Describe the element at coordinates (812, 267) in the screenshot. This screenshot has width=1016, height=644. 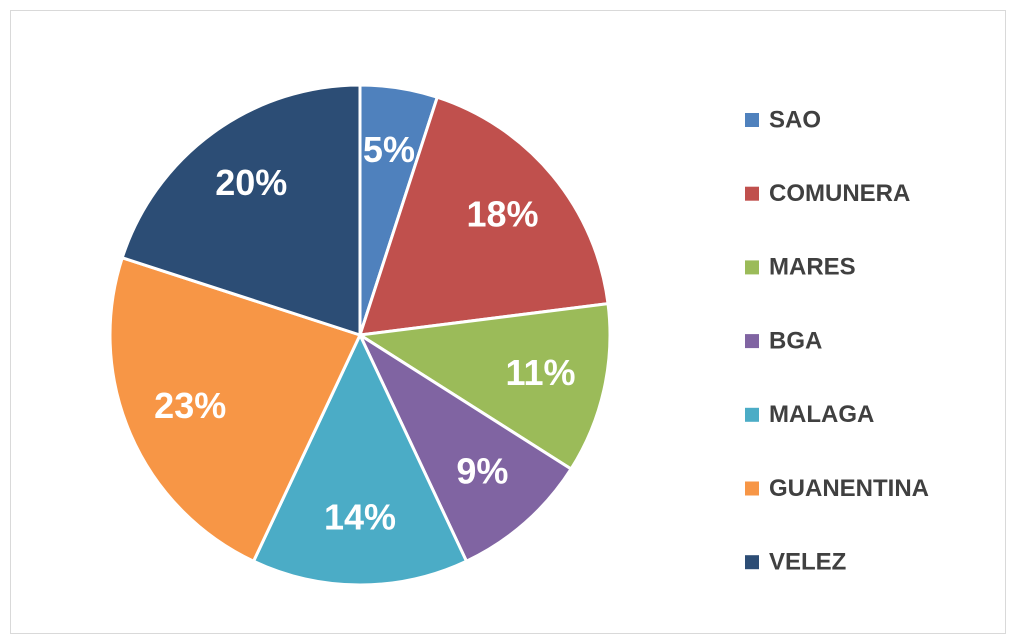
I see `legend-label: MARES` at that location.